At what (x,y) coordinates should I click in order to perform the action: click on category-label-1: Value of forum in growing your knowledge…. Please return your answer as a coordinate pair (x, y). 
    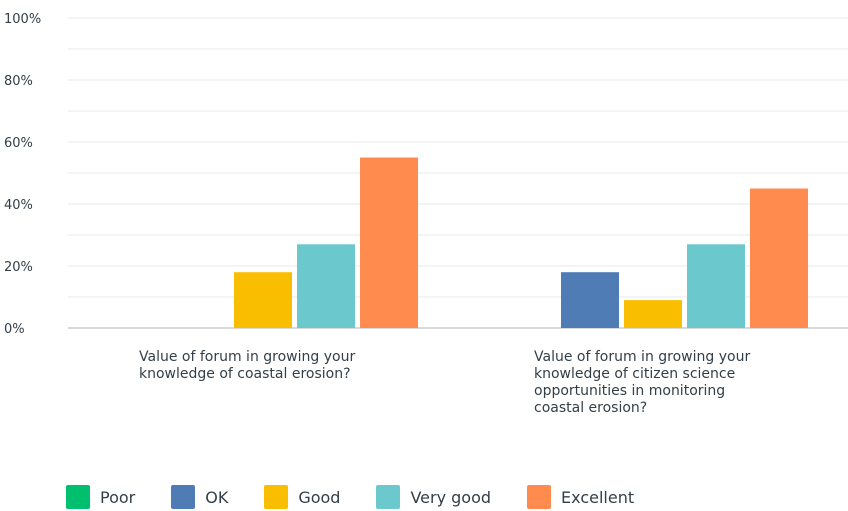
    Looking at the image, I should click on (247, 365).